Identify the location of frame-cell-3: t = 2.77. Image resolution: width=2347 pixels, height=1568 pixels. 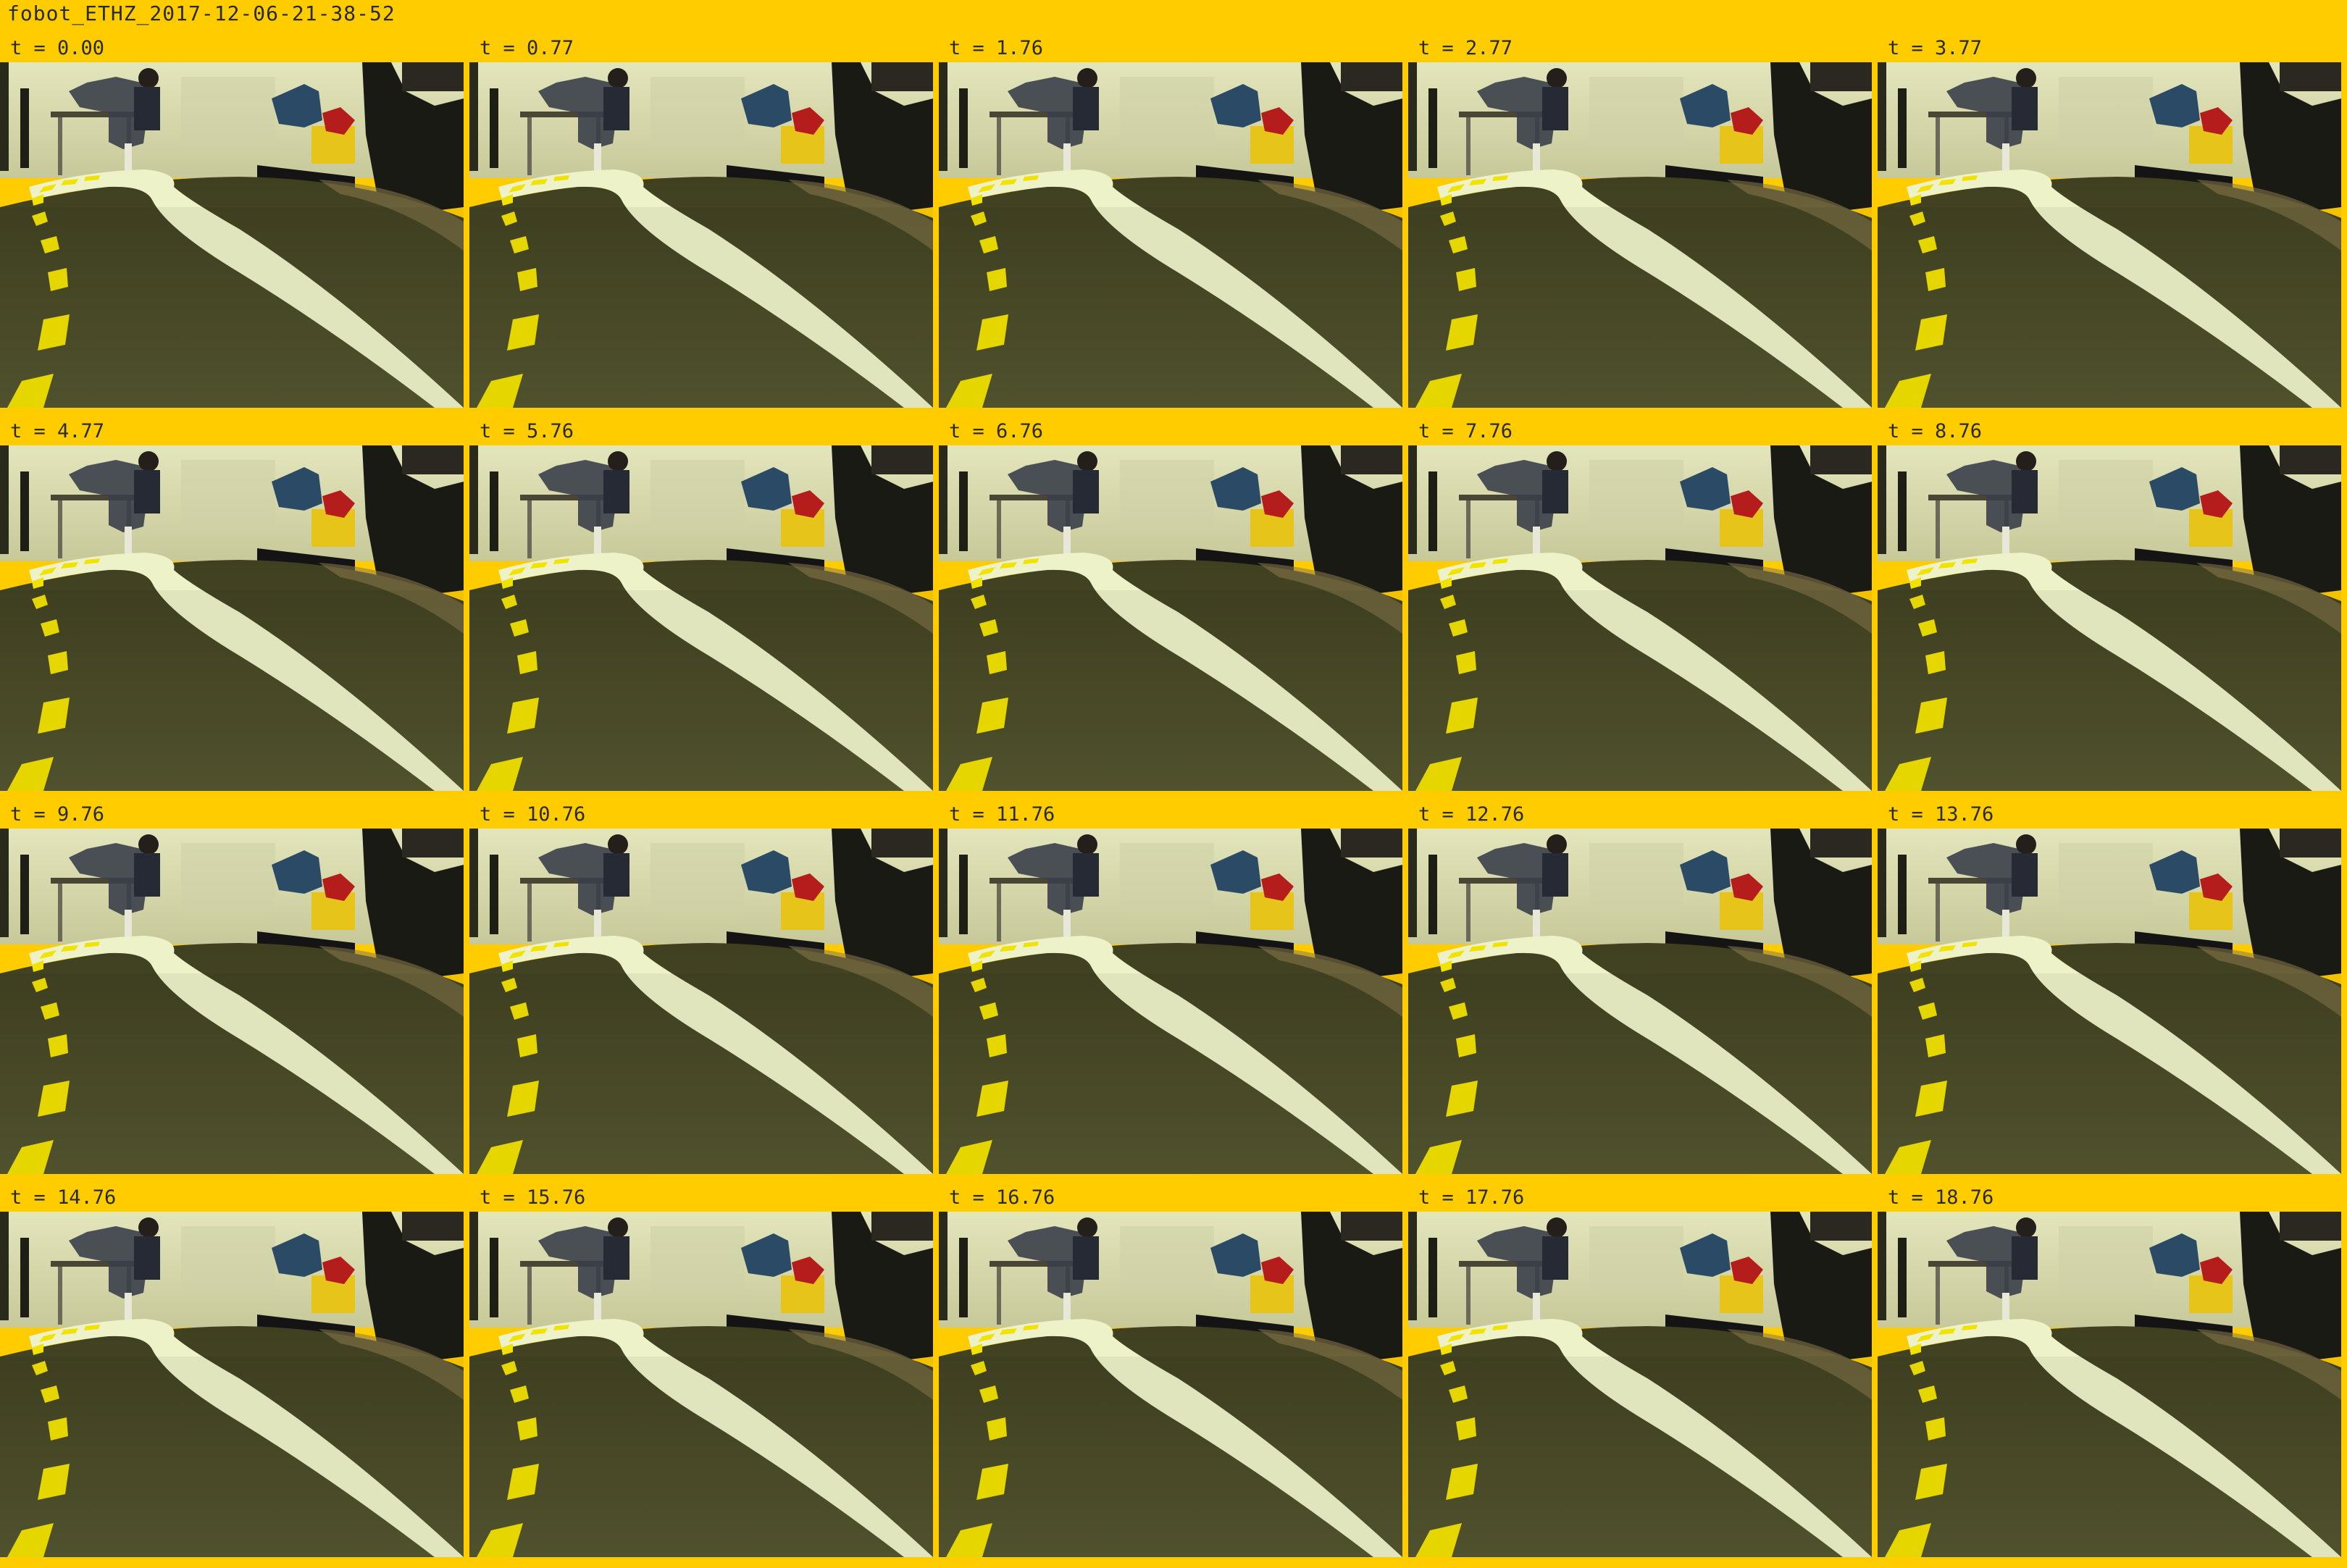
(1640, 227).